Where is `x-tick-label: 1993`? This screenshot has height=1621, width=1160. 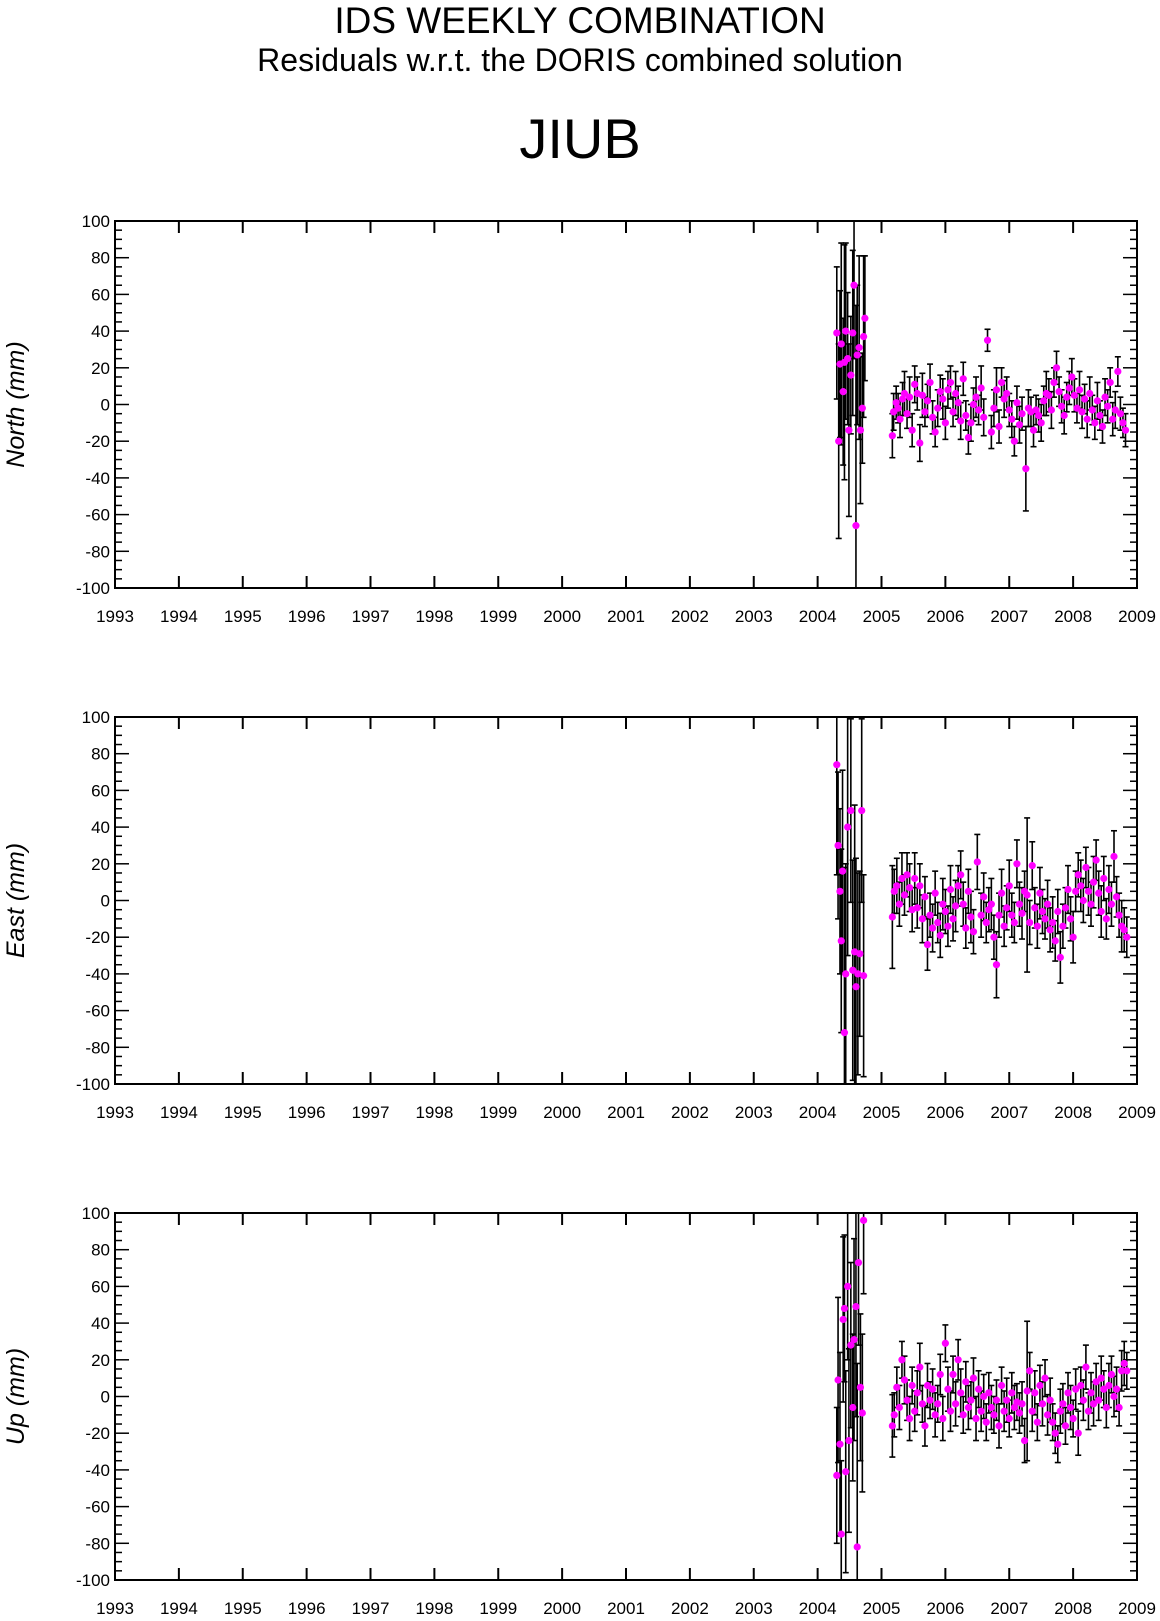 x-tick-label: 1993 is located at coordinates (115, 616).